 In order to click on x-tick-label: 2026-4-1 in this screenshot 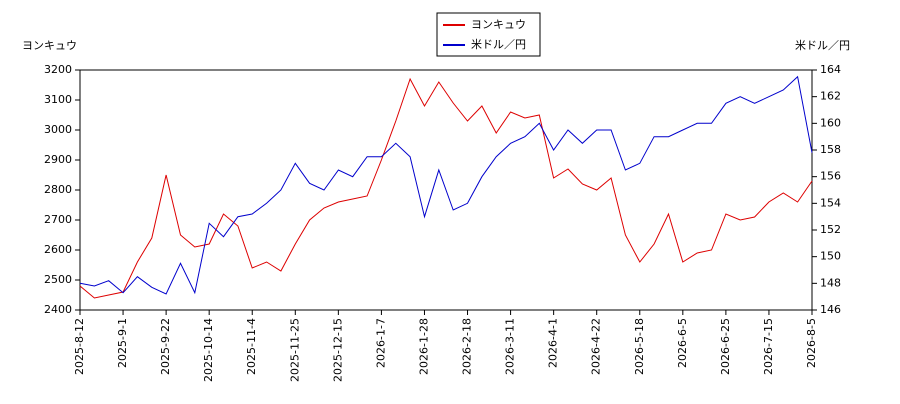, I will do `click(553, 343)`.